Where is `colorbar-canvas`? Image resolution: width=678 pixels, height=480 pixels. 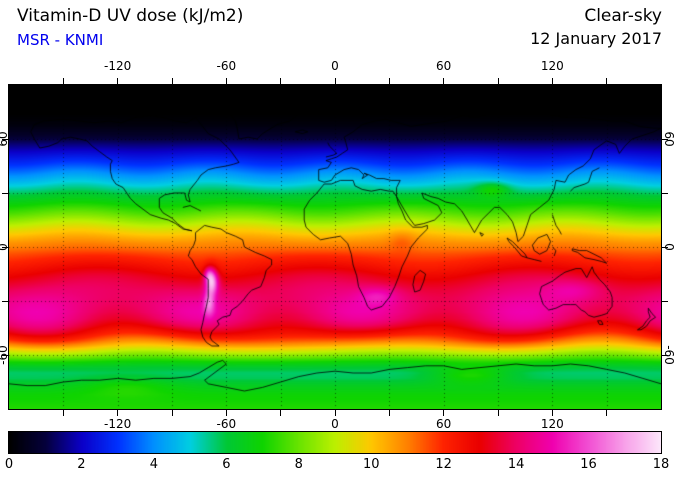 colorbar-canvas is located at coordinates (335, 442).